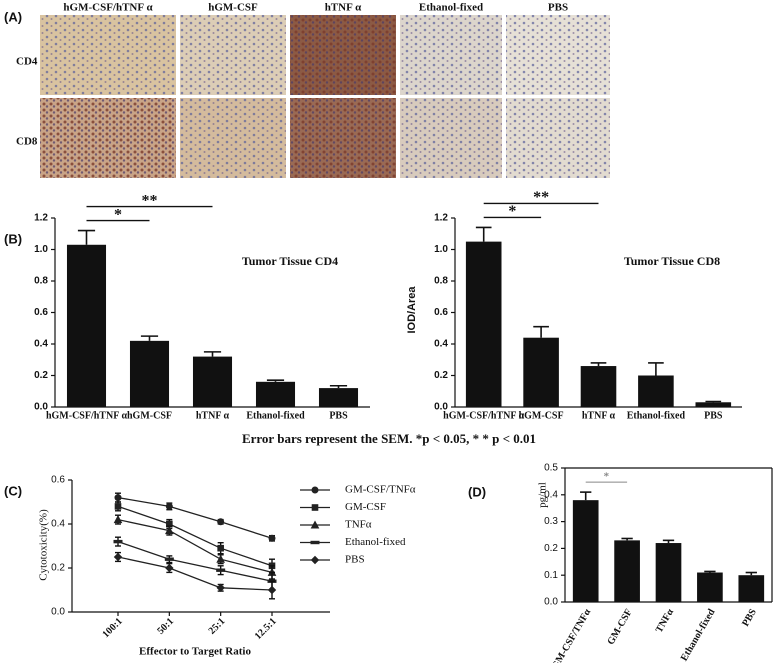 Image resolution: width=778 pixels, height=663 pixels. What do you see at coordinates (233, 8) in the screenshot?
I see `column-header: hGM-CSF` at bounding box center [233, 8].